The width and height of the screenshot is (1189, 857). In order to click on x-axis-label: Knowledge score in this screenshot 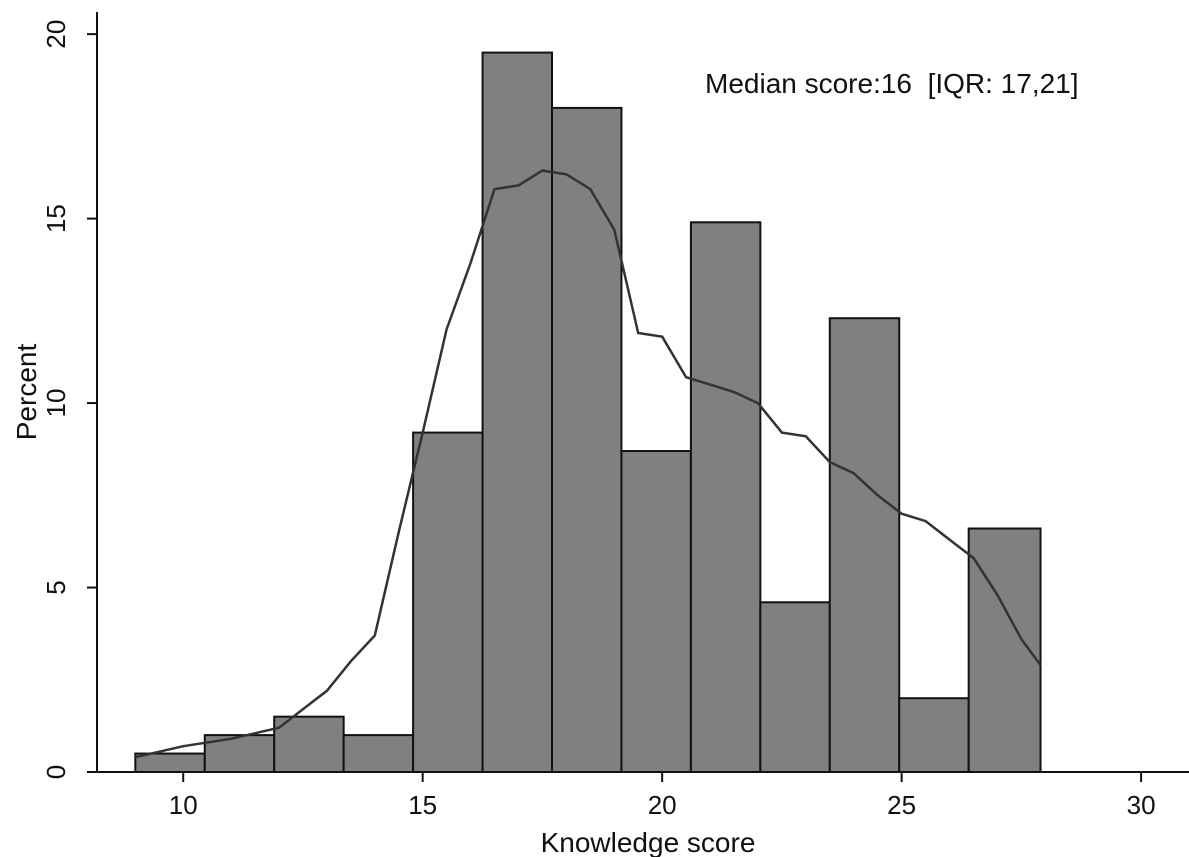, I will do `click(648, 842)`.